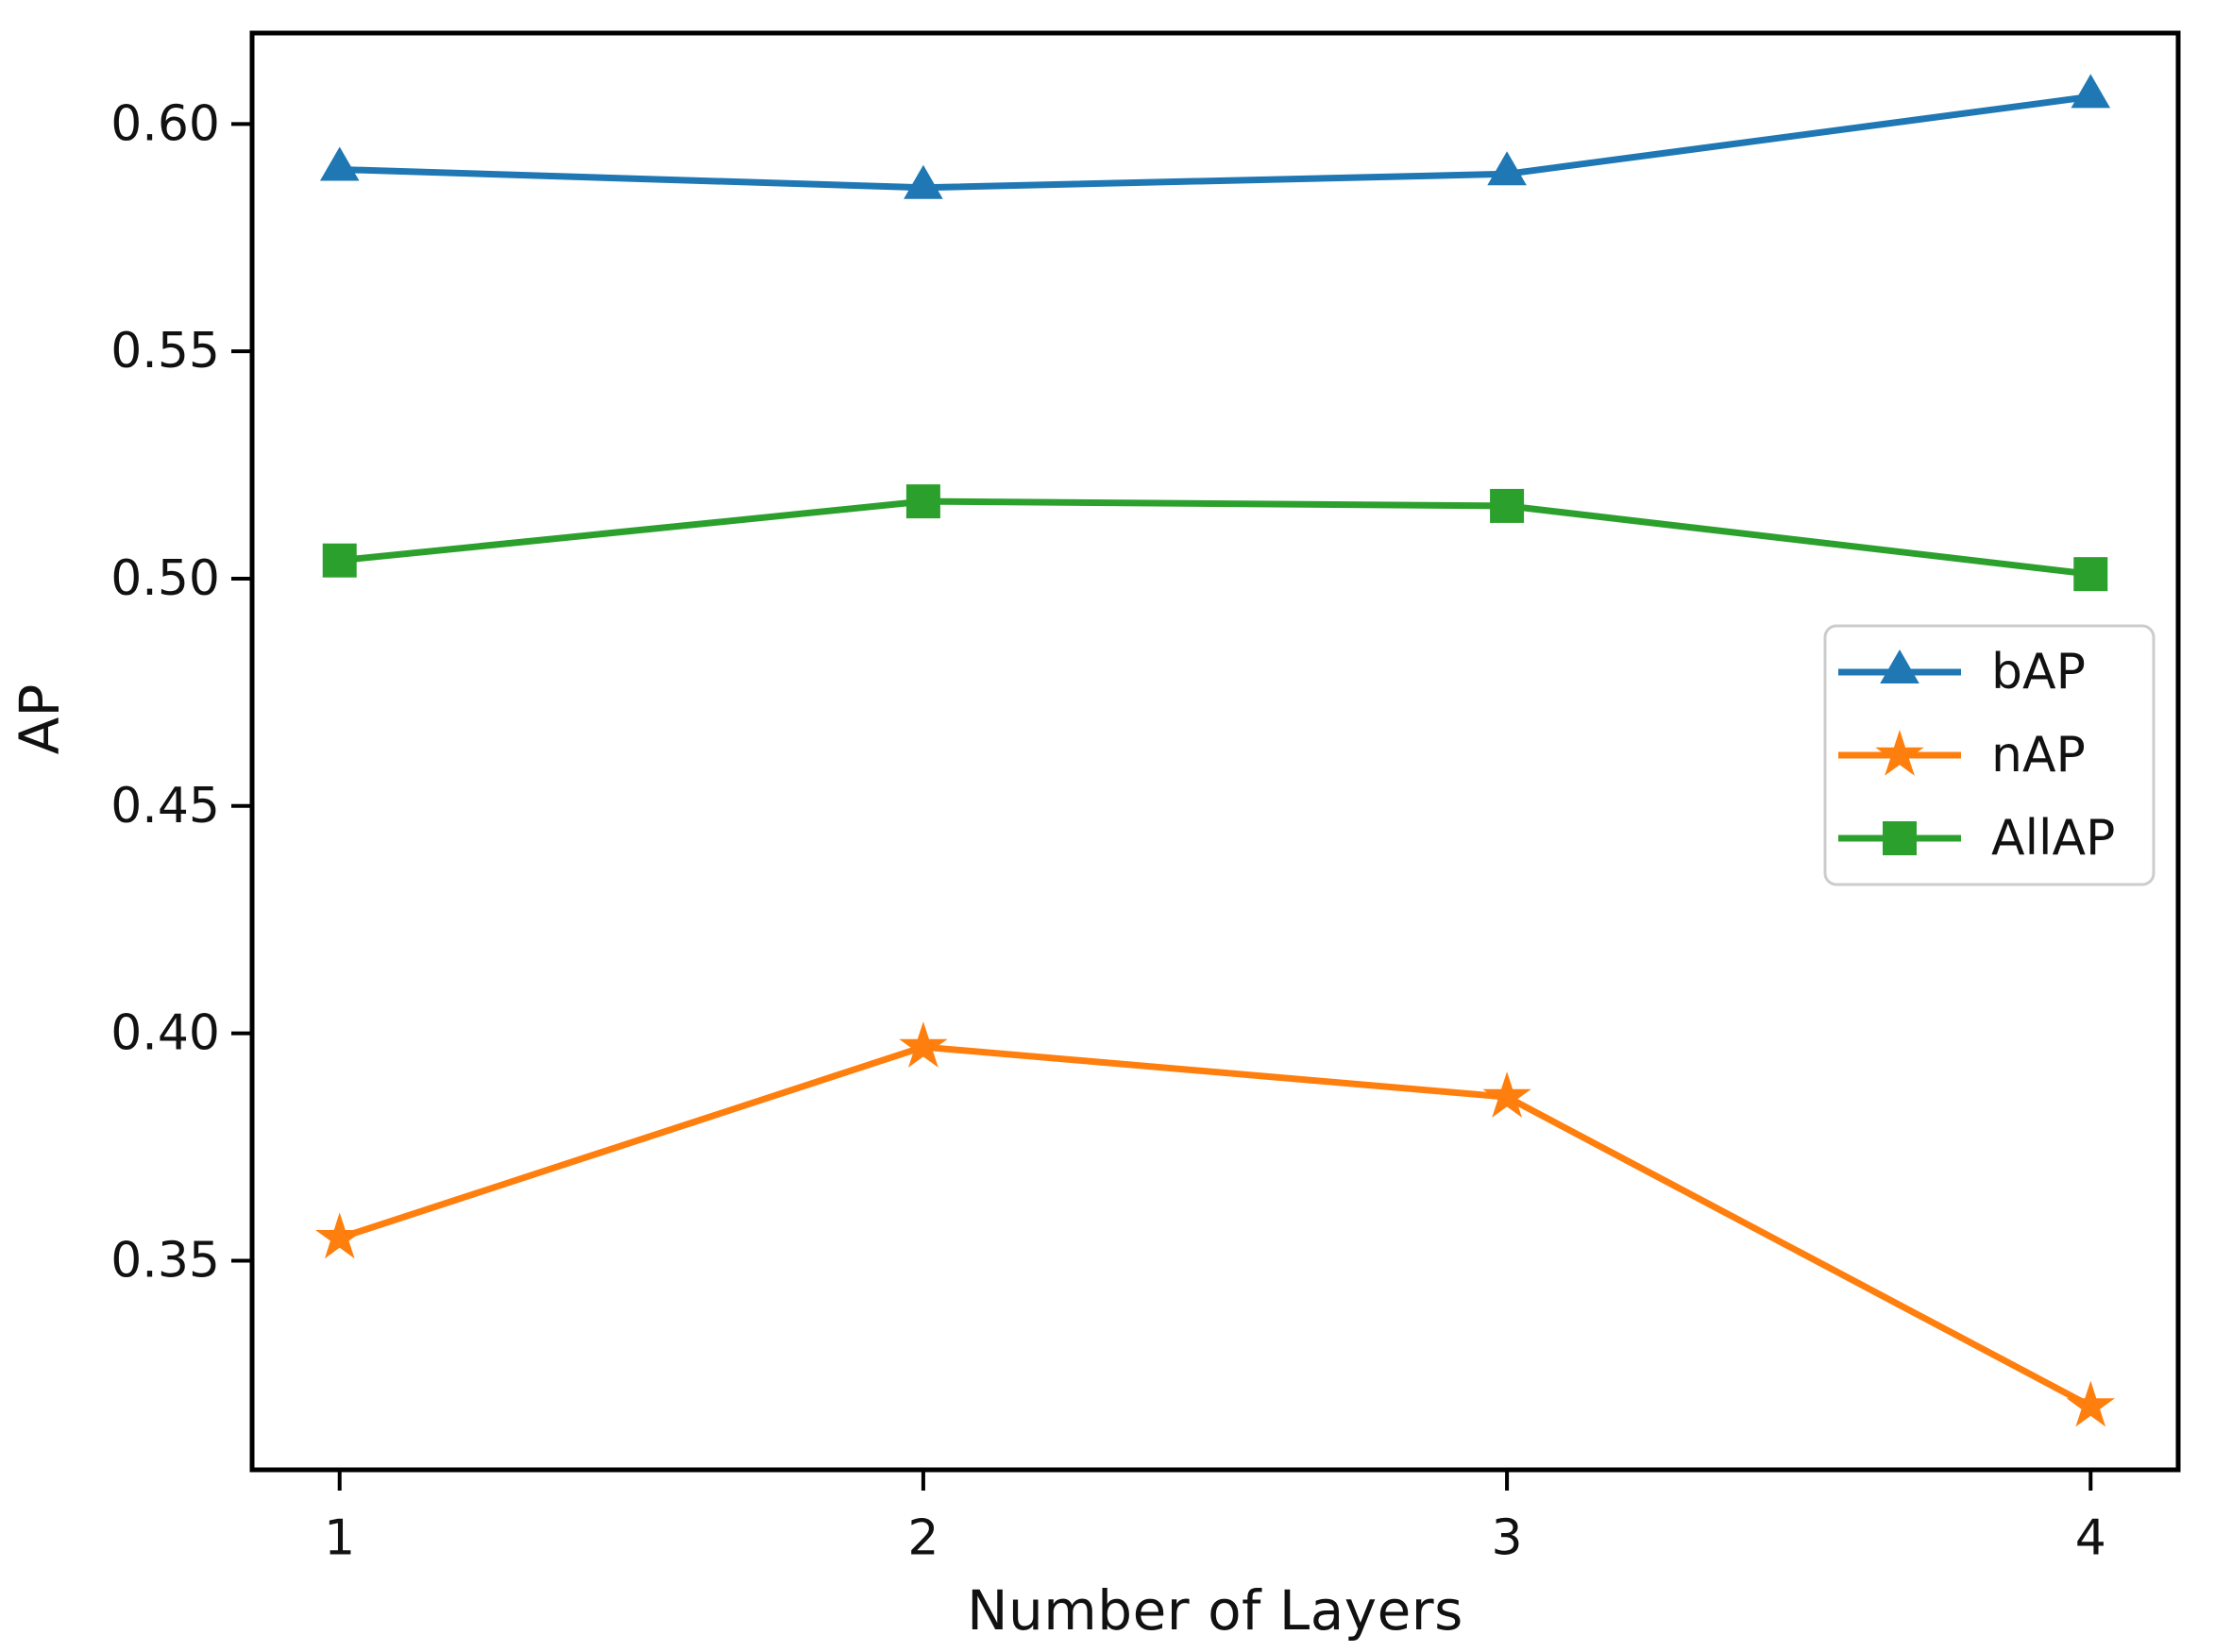 The height and width of the screenshot is (1652, 2215). I want to click on x-tick-label: 4, so click(2091, 1538).